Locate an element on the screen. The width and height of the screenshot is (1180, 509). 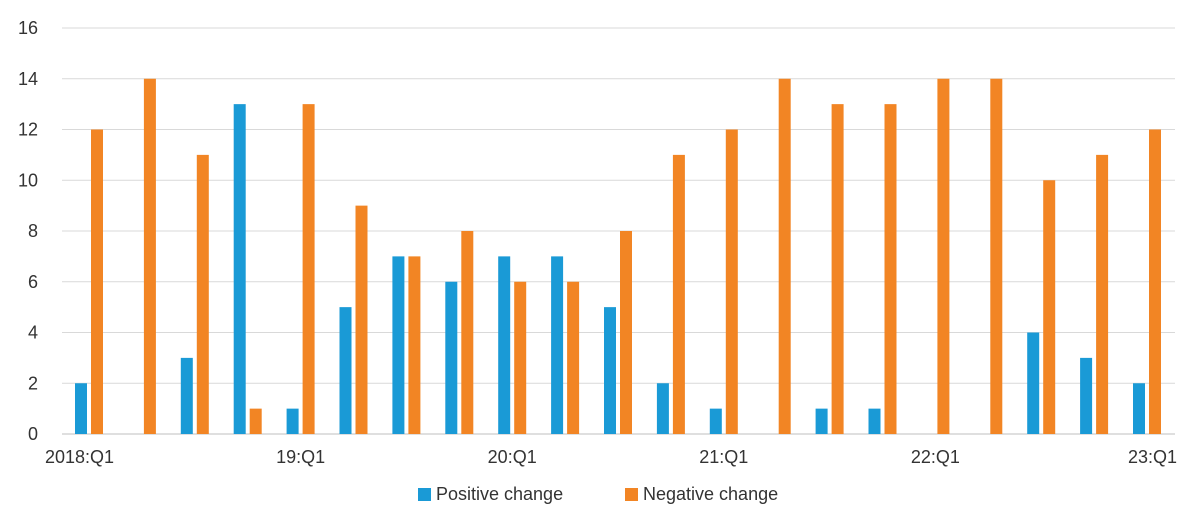
y-tick-label: 10 is located at coordinates (28, 180).